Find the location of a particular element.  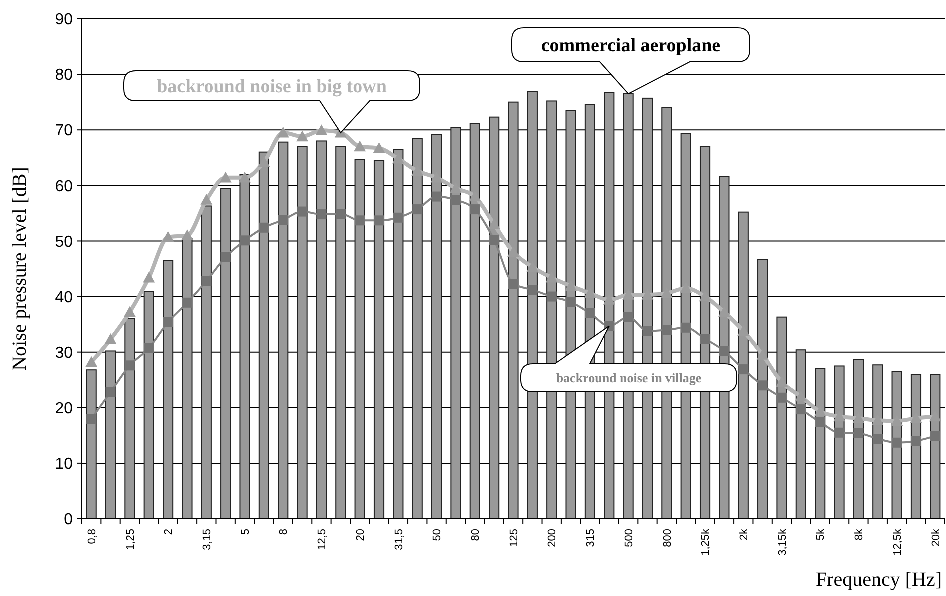

text: backround noise in big town is located at coordinates (272, 87).